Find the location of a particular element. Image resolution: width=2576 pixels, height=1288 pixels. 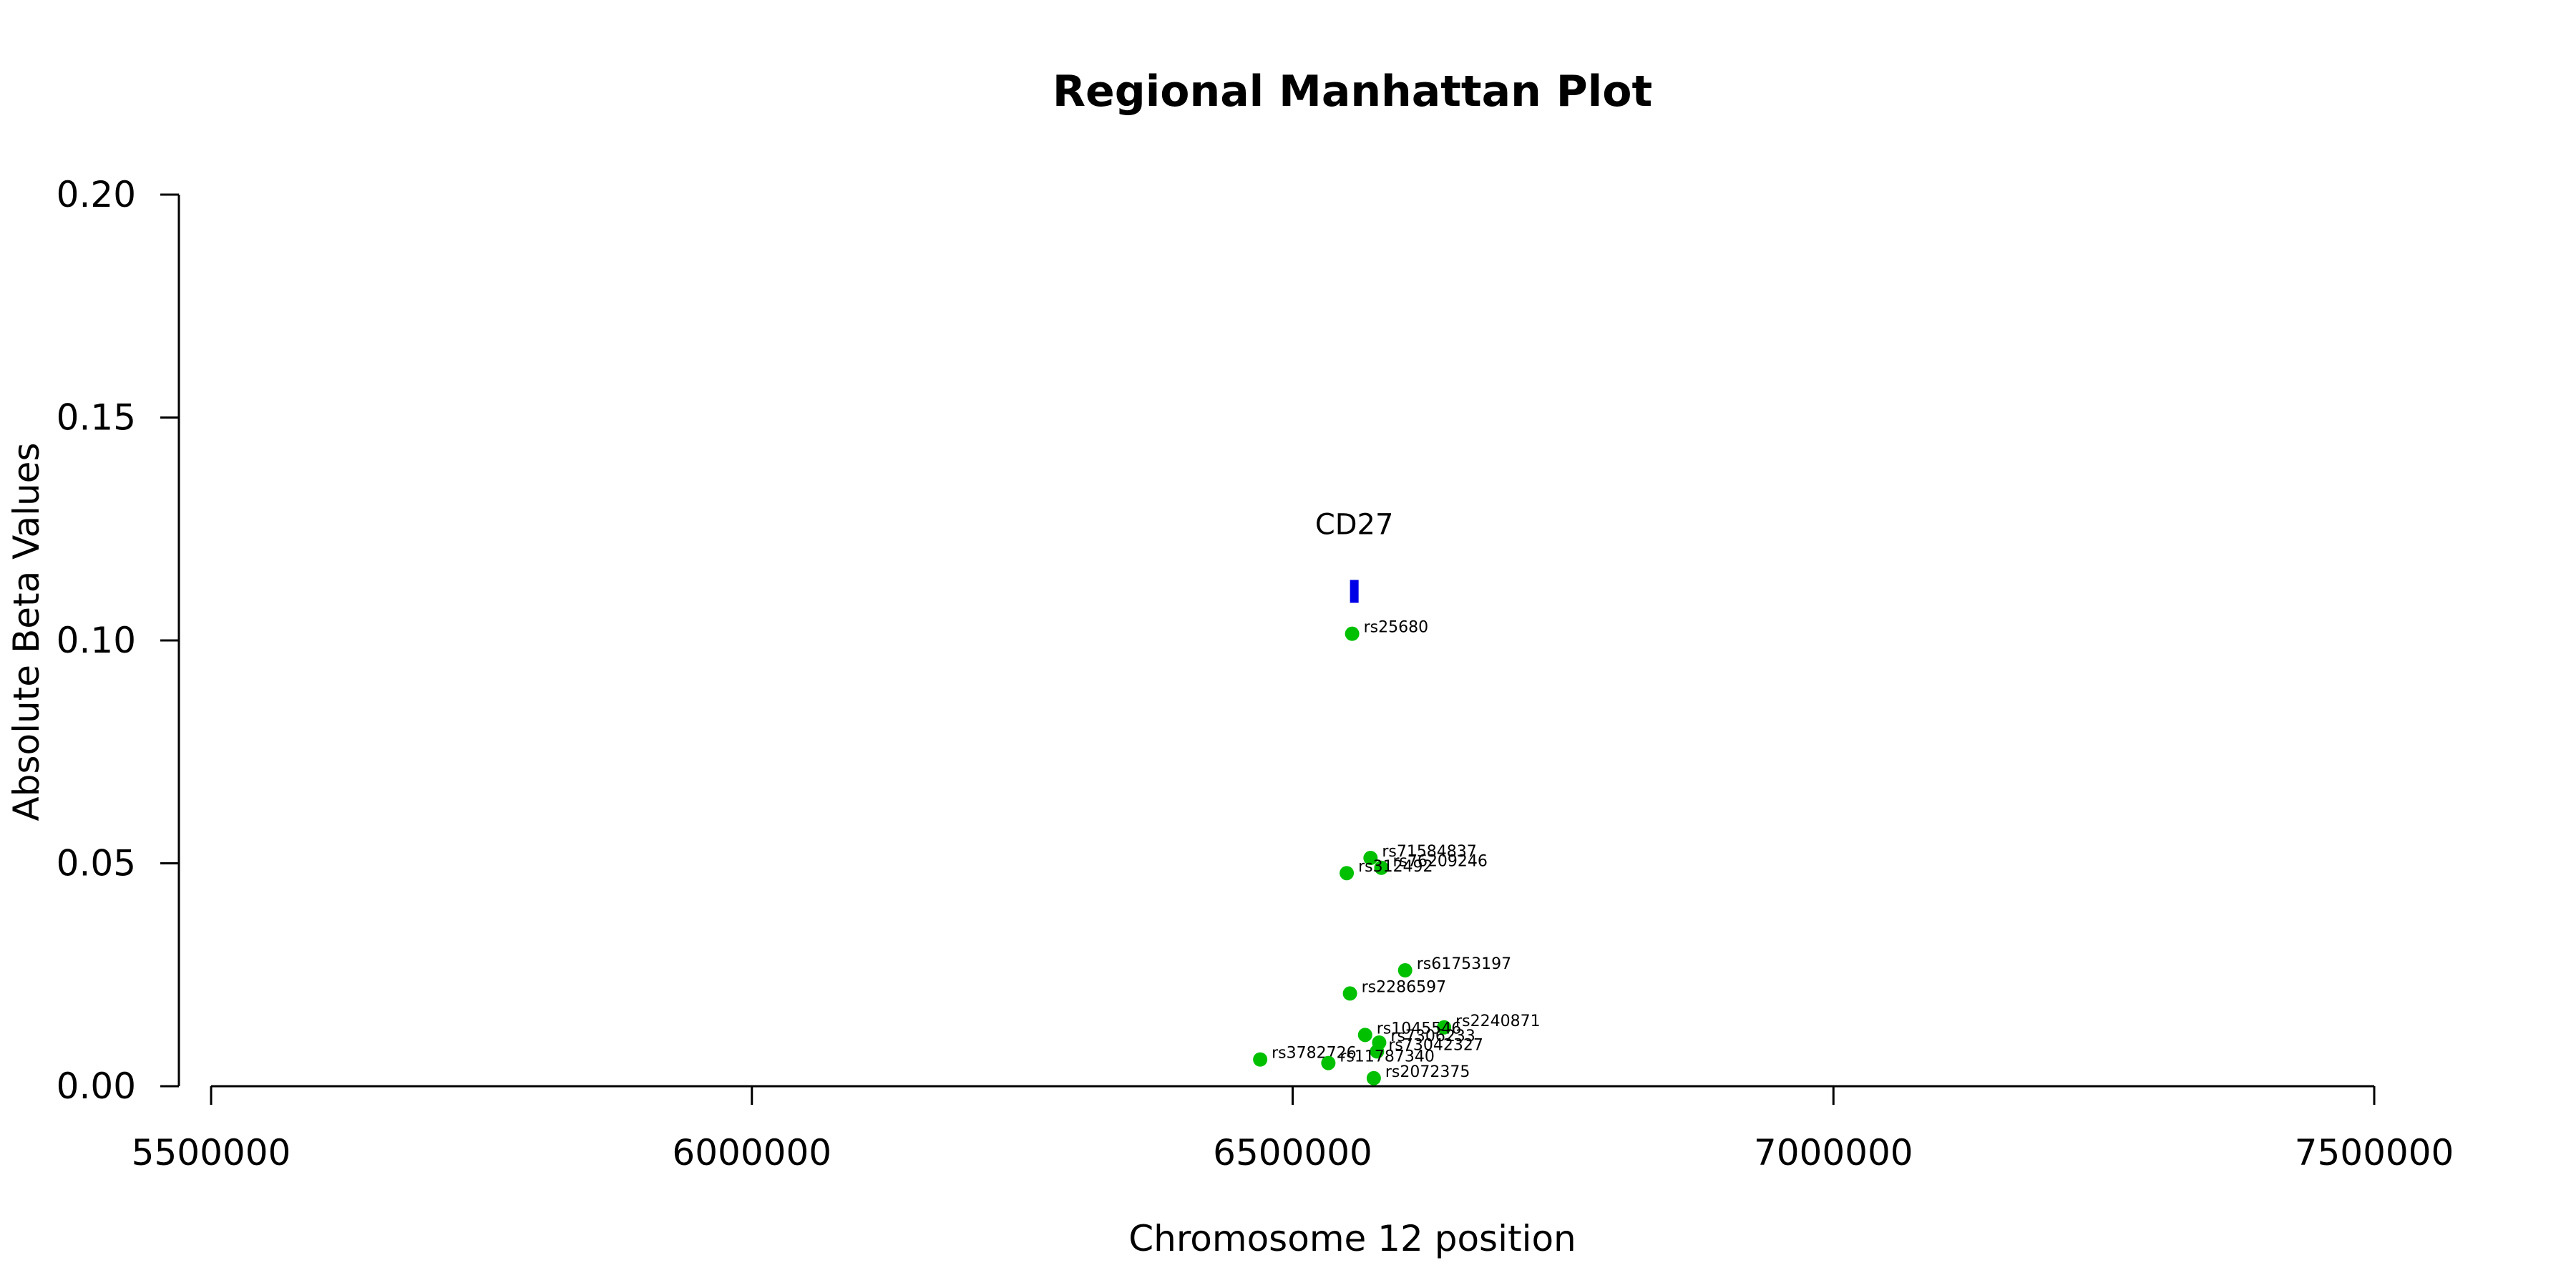

y-tick-label: 0.10 is located at coordinates (96, 640).